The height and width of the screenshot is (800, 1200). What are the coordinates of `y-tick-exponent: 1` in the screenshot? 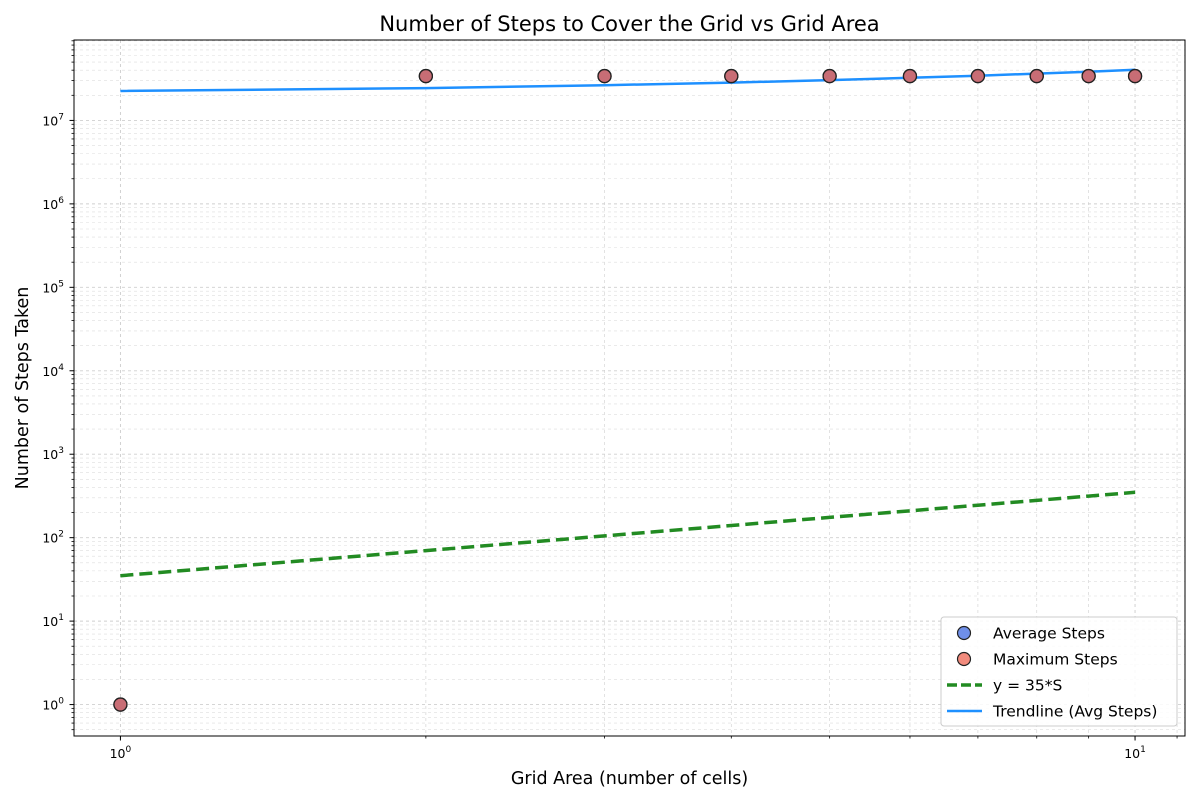 It's located at (61, 618).